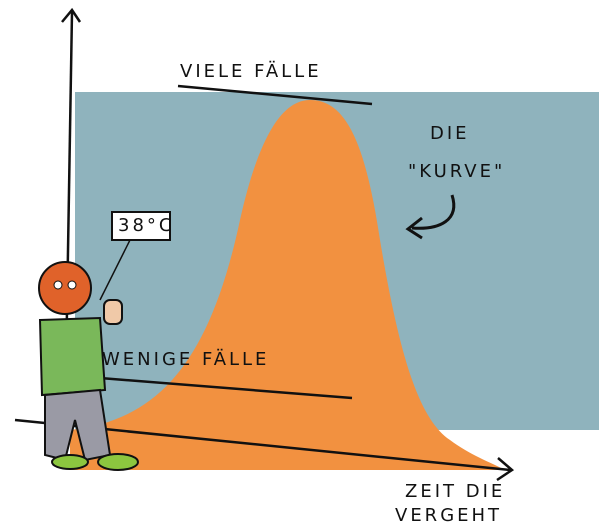 This screenshot has width=599, height=526. What do you see at coordinates (505, 469) in the screenshot?
I see `x-axis-arrow` at bounding box center [505, 469].